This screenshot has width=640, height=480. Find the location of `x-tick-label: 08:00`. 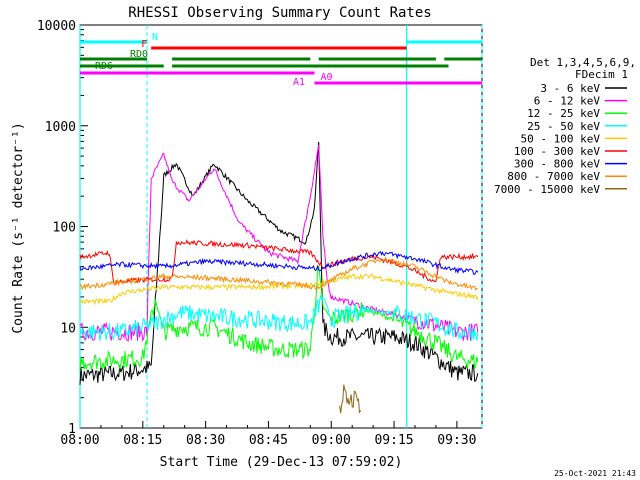

x-tick-label: 08:00 is located at coordinates (79, 440).